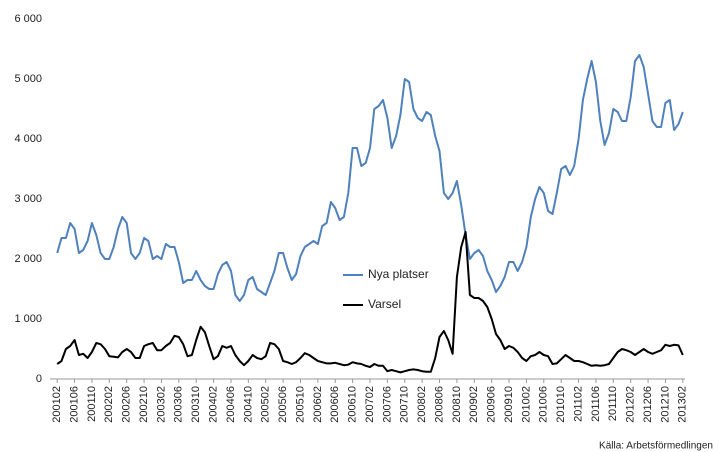 This screenshot has height=452, width=723. I want to click on y-tick-label: 5 000, so click(28, 79).